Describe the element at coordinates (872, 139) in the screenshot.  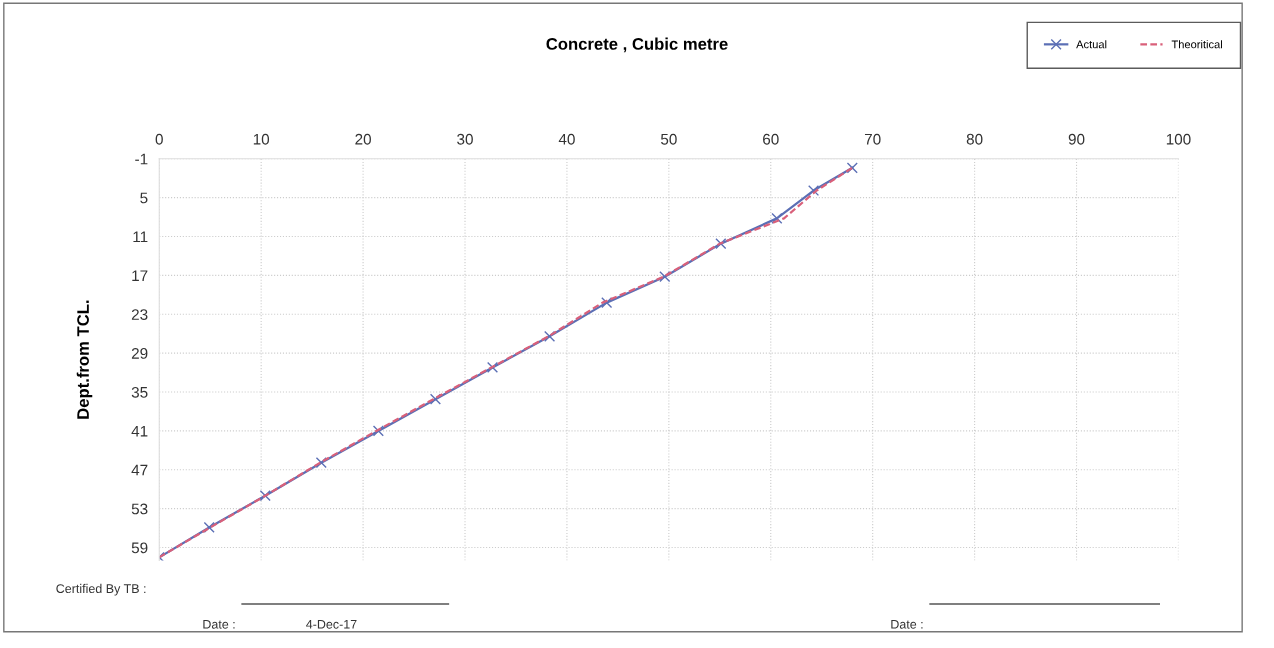
I see `x-tick-label: 70` at that location.